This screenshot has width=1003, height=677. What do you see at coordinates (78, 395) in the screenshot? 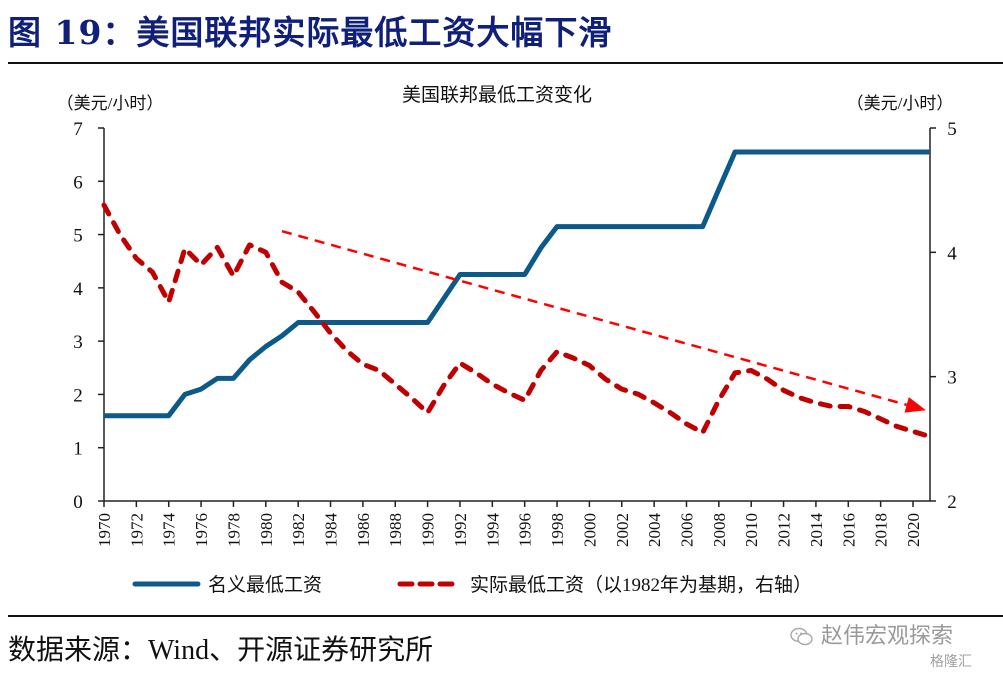
I see `y-left-tick-label: 2` at bounding box center [78, 395].